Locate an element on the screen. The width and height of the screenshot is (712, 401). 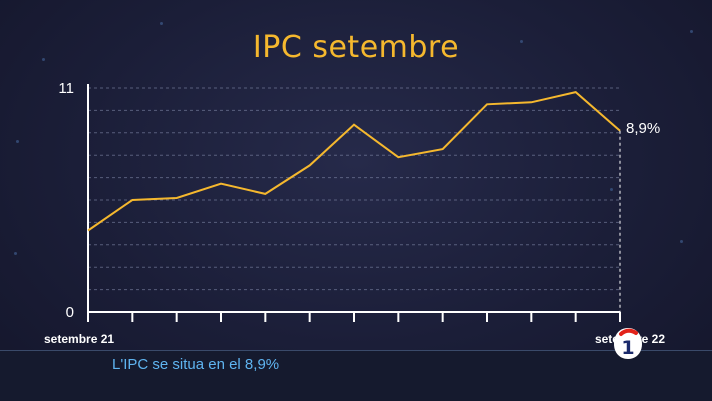
caption-text: L'IPC se situa en el 8,9% is located at coordinates (196, 364).